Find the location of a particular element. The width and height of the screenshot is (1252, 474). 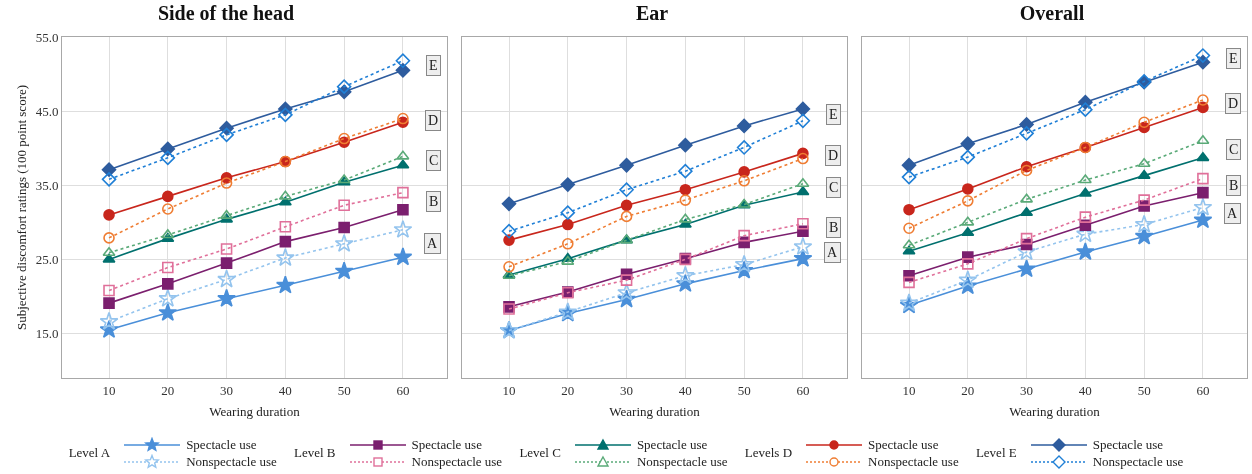

y-tick-label: 35.0 is located at coordinates (47, 185).